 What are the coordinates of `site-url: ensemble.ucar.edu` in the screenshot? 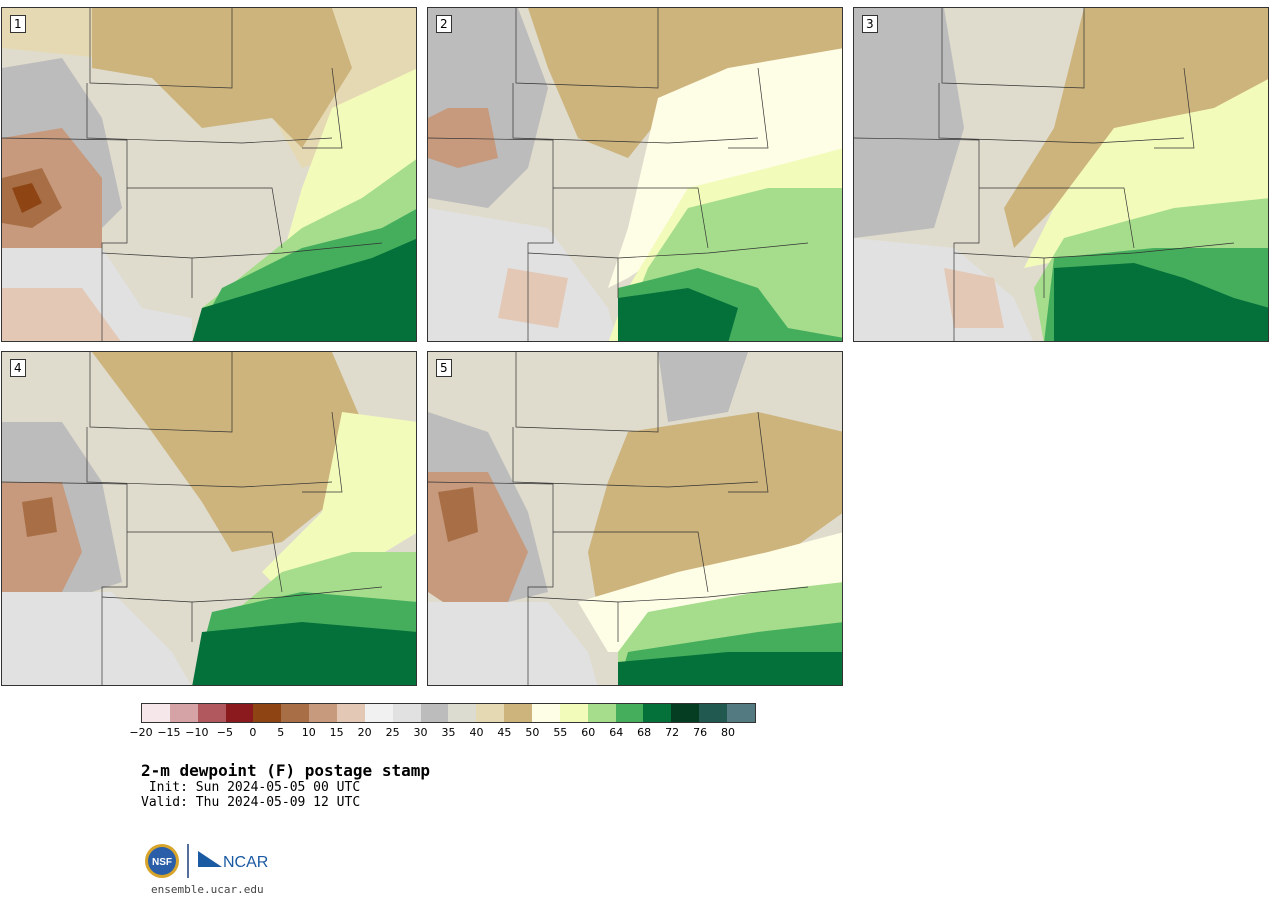 It's located at (207, 889).